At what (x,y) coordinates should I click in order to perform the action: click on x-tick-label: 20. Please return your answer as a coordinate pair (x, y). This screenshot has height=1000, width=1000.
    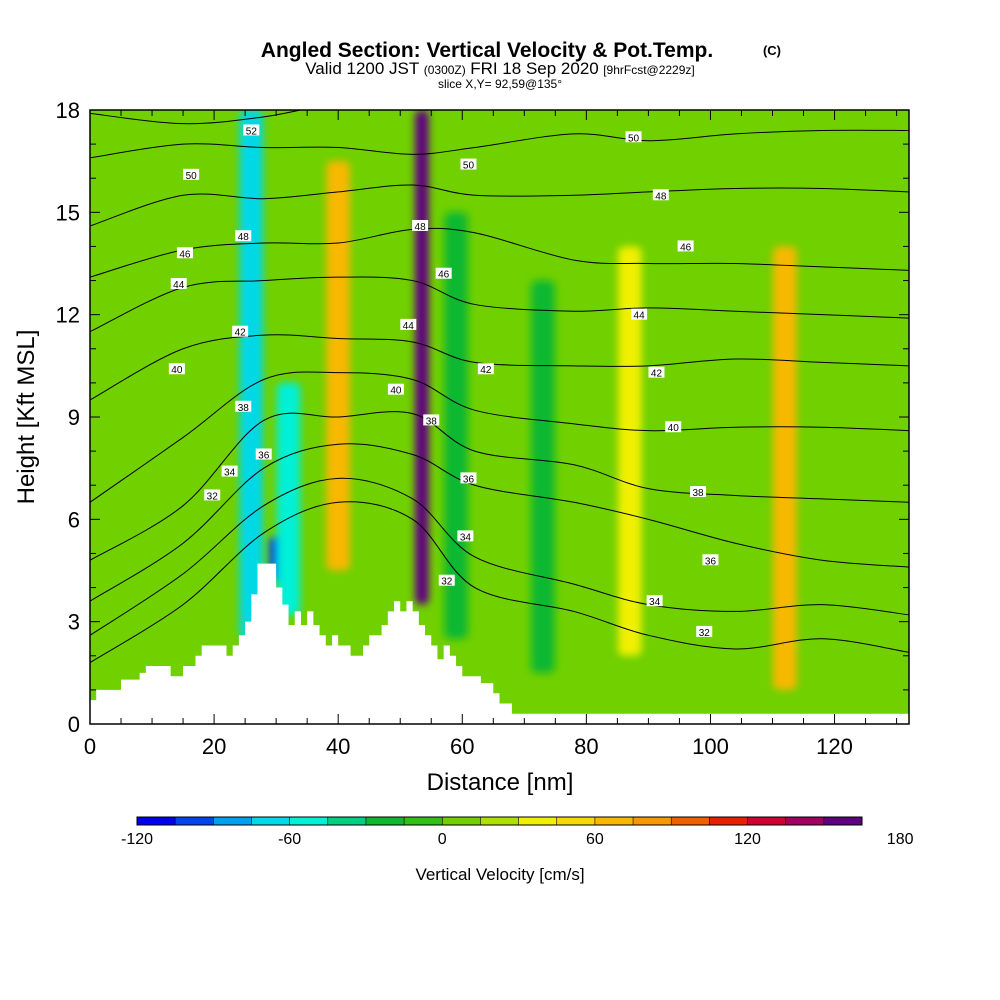
    Looking at the image, I should click on (214, 746).